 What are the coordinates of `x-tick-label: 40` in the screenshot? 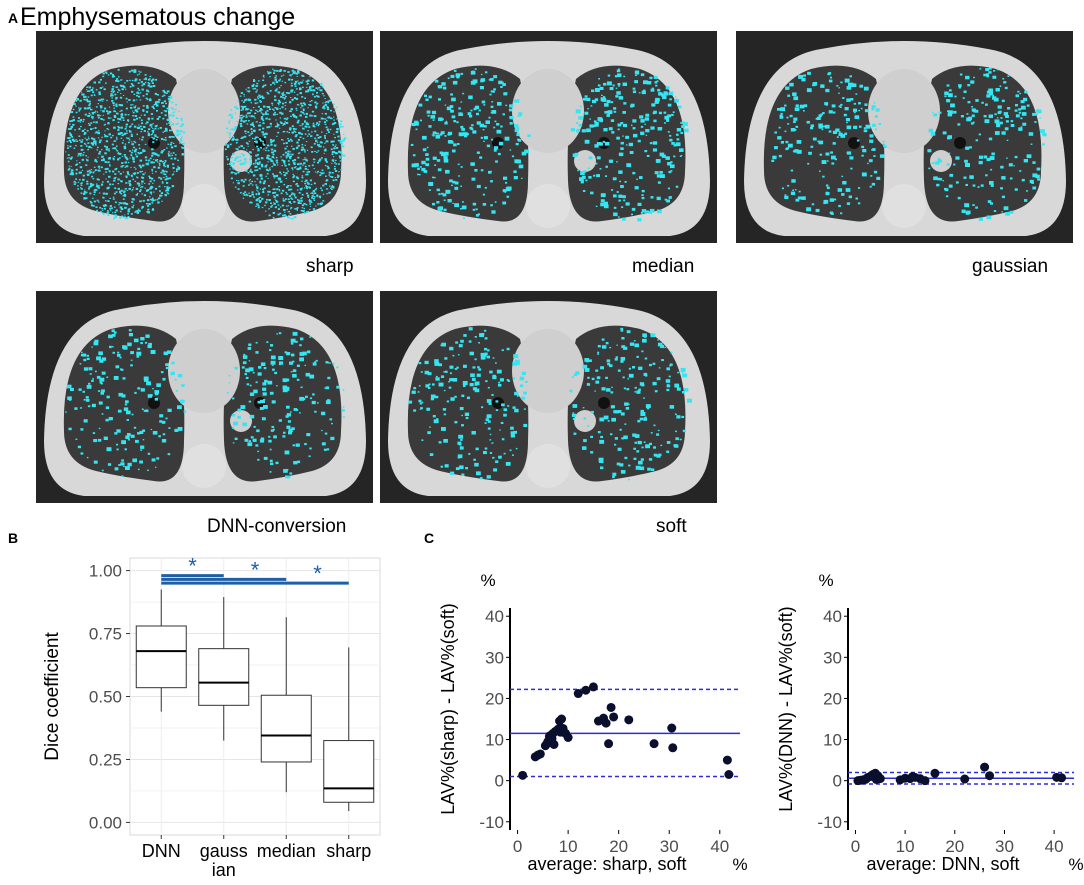 It's located at (1054, 846).